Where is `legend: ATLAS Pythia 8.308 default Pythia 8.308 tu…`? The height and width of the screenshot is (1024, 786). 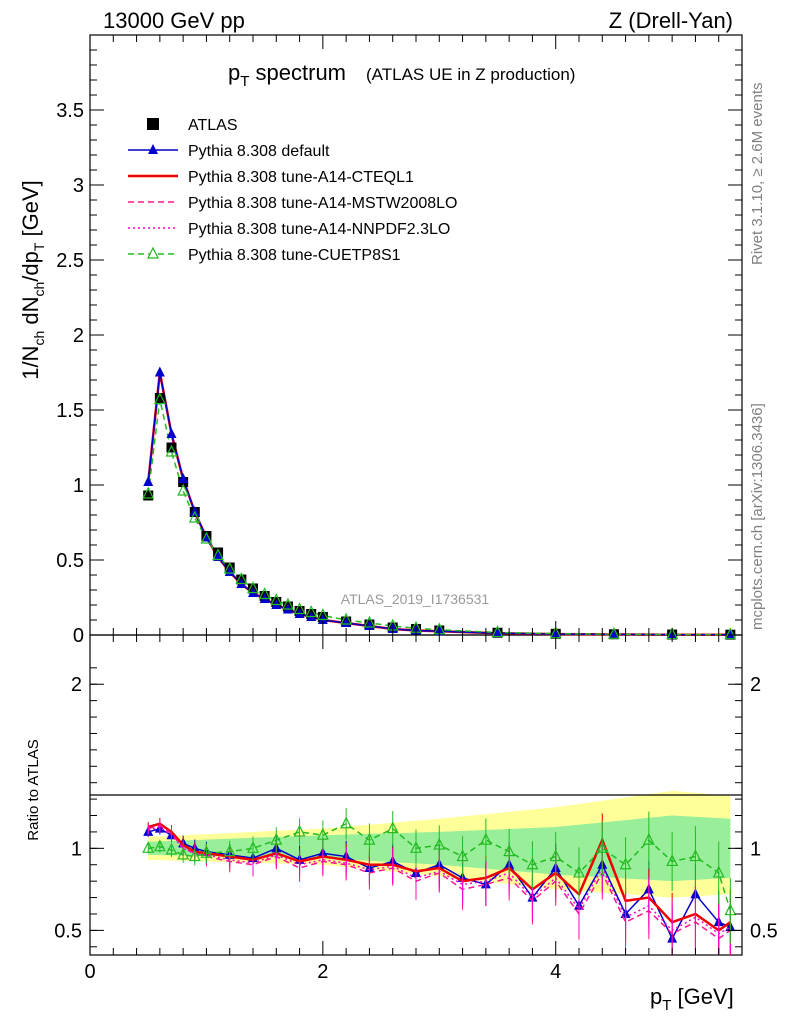
legend: ATLAS Pythia 8.308 default Pythia 8.308 tu… is located at coordinates (292, 190).